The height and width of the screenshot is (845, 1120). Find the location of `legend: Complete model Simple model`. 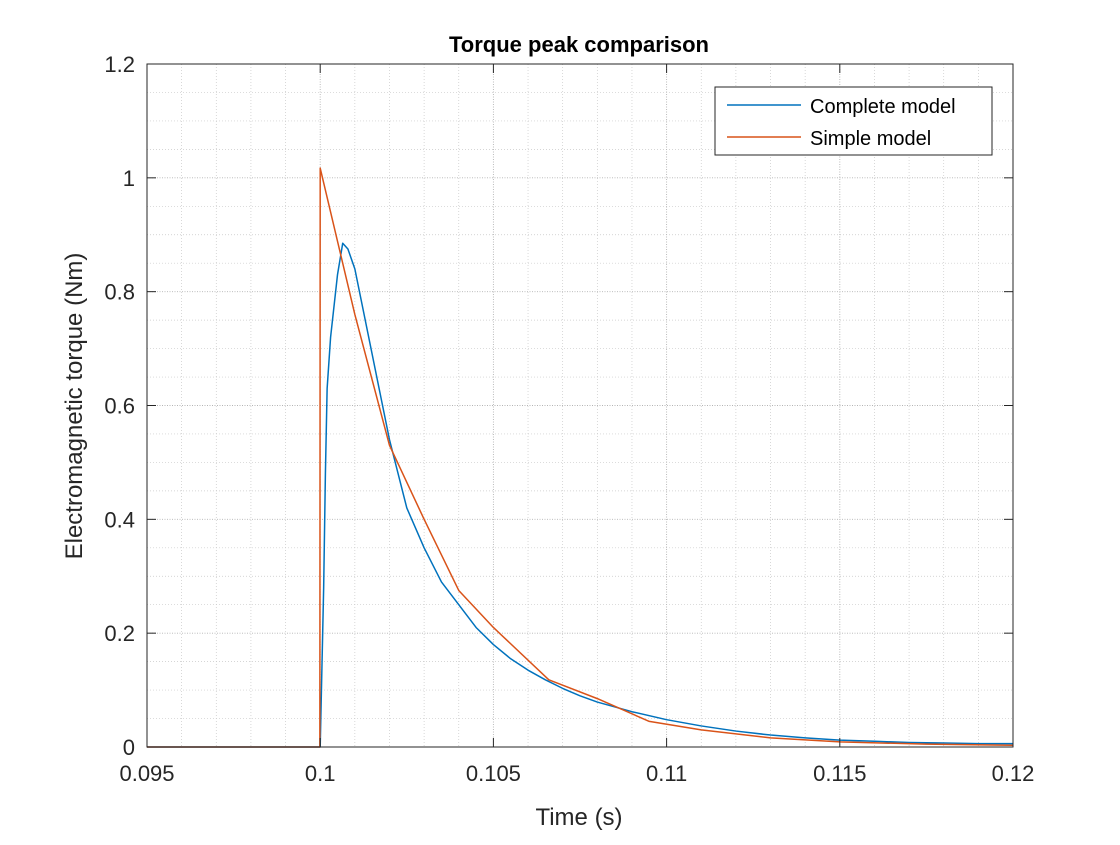

legend: Complete model Simple model is located at coordinates (853, 121).